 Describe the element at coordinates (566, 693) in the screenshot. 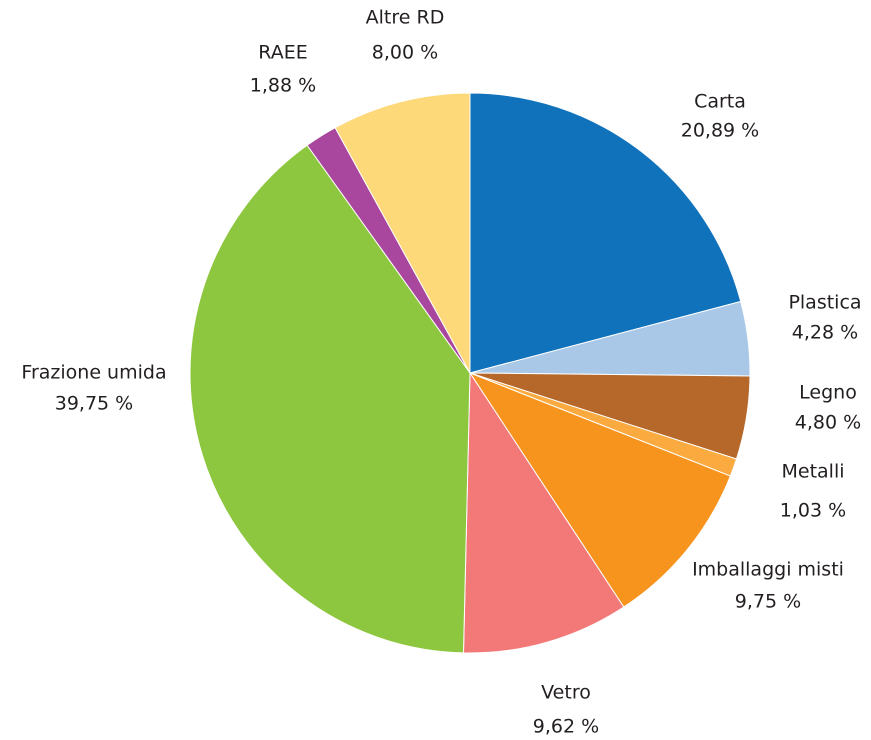

I see `slice-label: Vetro` at that location.